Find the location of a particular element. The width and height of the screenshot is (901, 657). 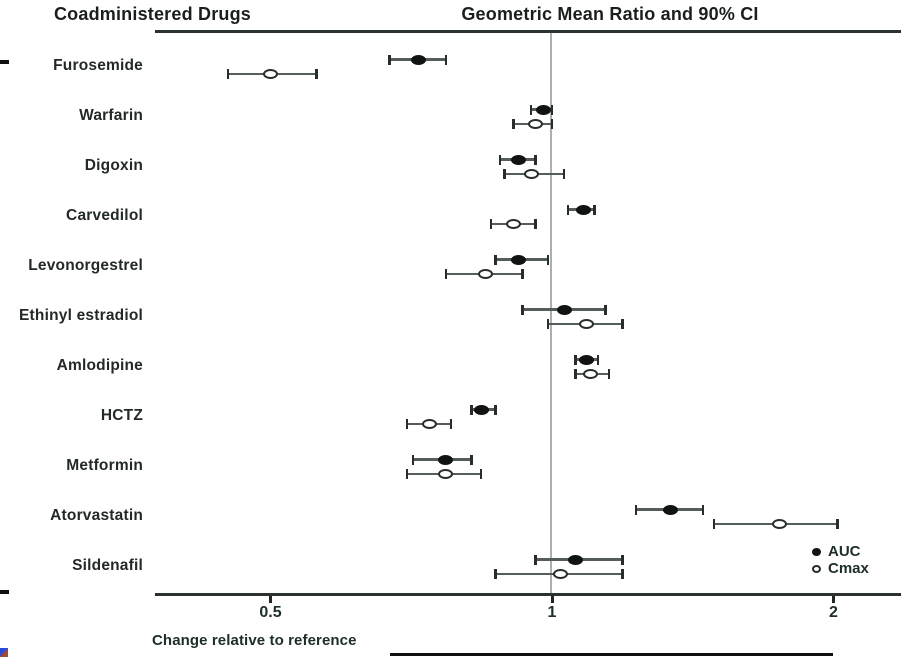

x-axis-tick-label: 2 is located at coordinates (833, 612).